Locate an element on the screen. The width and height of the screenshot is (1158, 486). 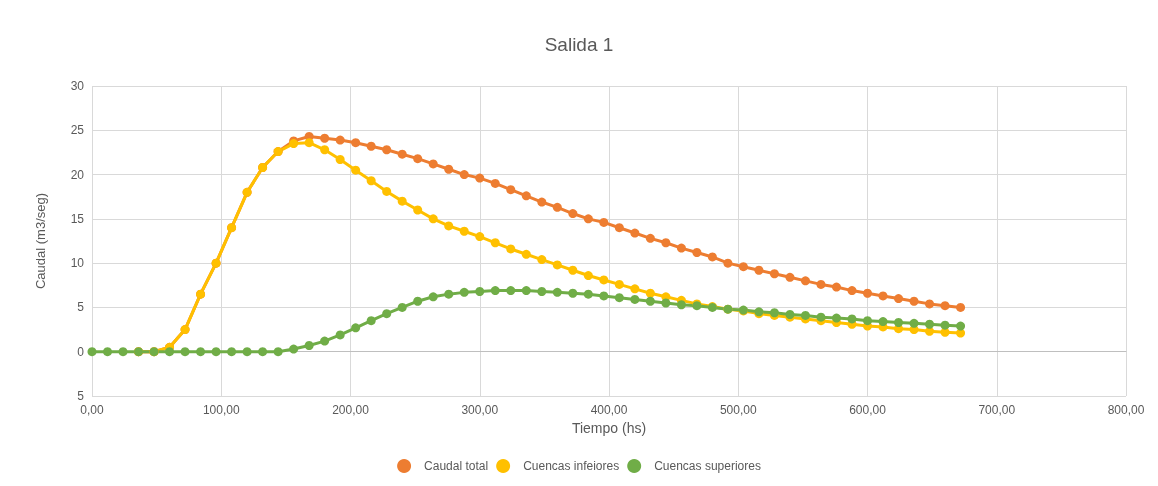
y-tick-label: 30 is located at coordinates (77, 86).